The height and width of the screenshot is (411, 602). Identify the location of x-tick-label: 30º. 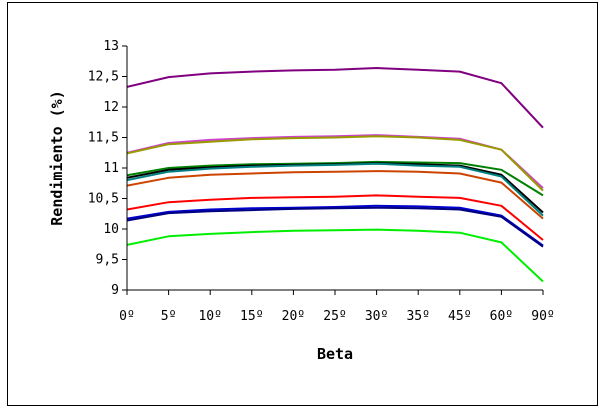
(376, 316).